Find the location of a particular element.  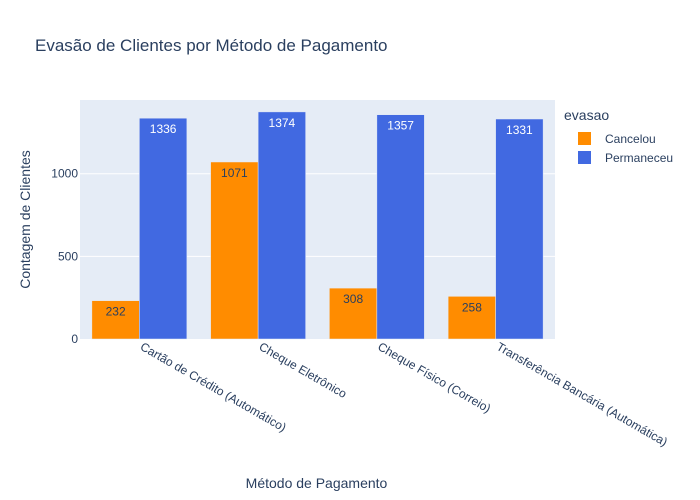

bar-value-label: 1357 is located at coordinates (400, 126).